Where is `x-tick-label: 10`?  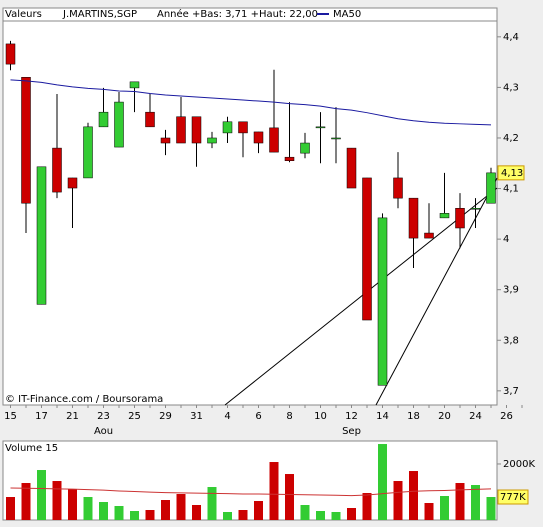
x-tick-label: 10 is located at coordinates (320, 416).